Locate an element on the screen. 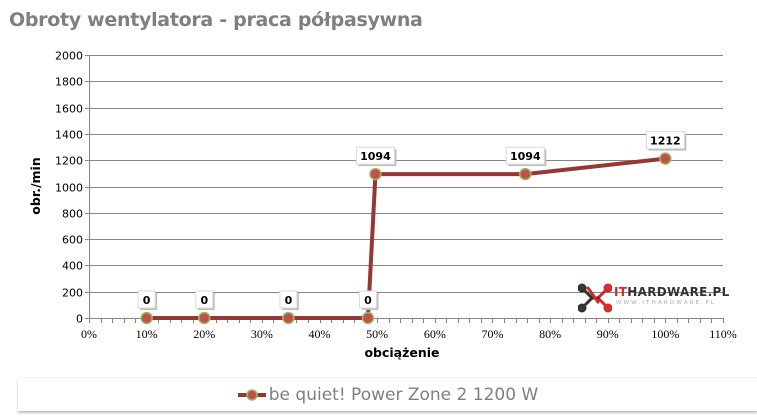 The width and height of the screenshot is (757, 417). y-tick-label: 800 is located at coordinates (72, 214).